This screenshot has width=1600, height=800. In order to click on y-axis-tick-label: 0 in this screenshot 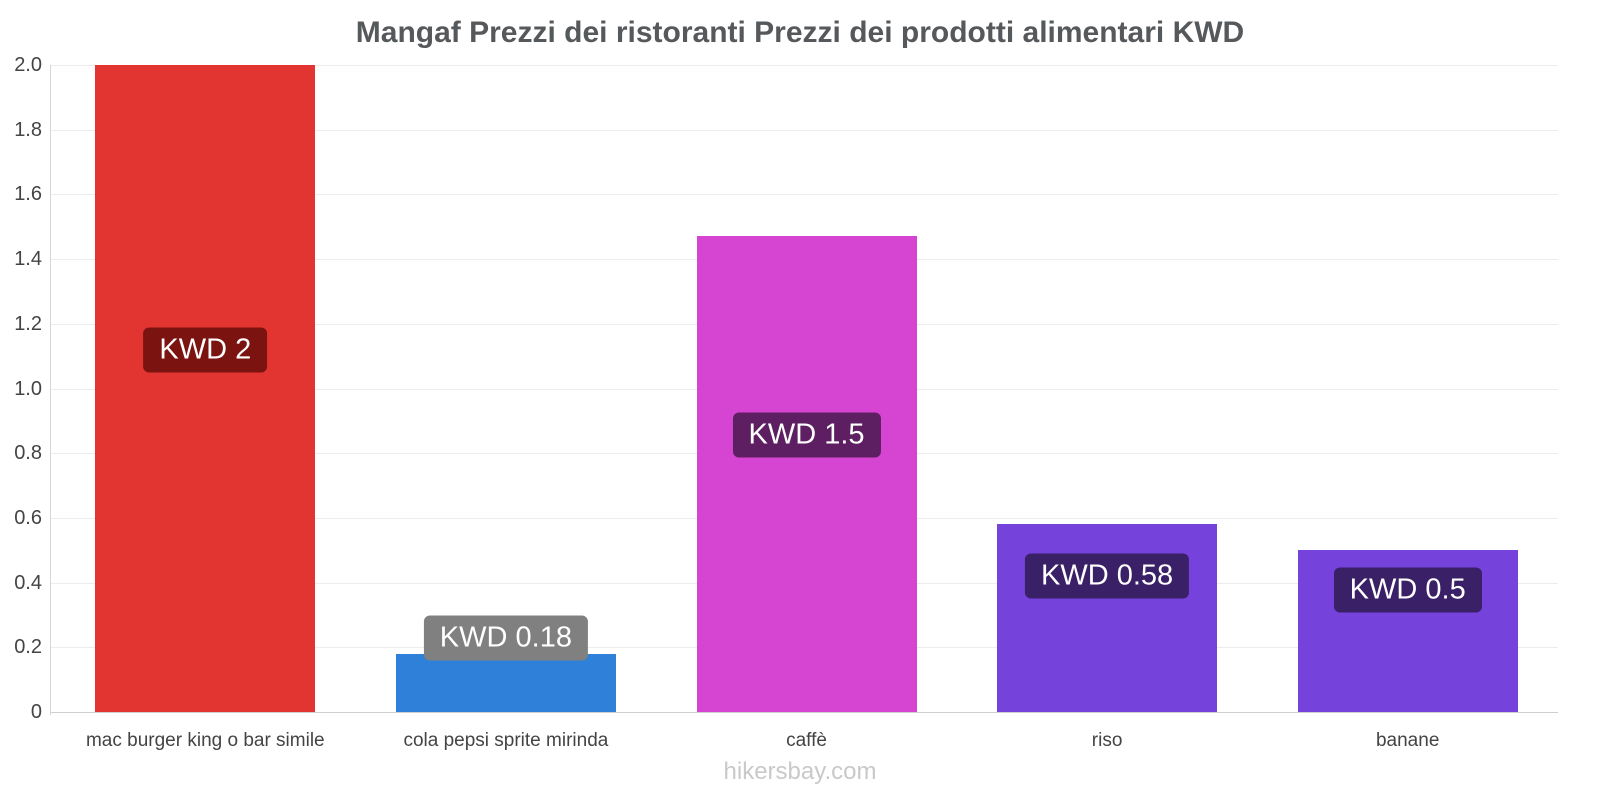, I will do `click(36, 712)`.